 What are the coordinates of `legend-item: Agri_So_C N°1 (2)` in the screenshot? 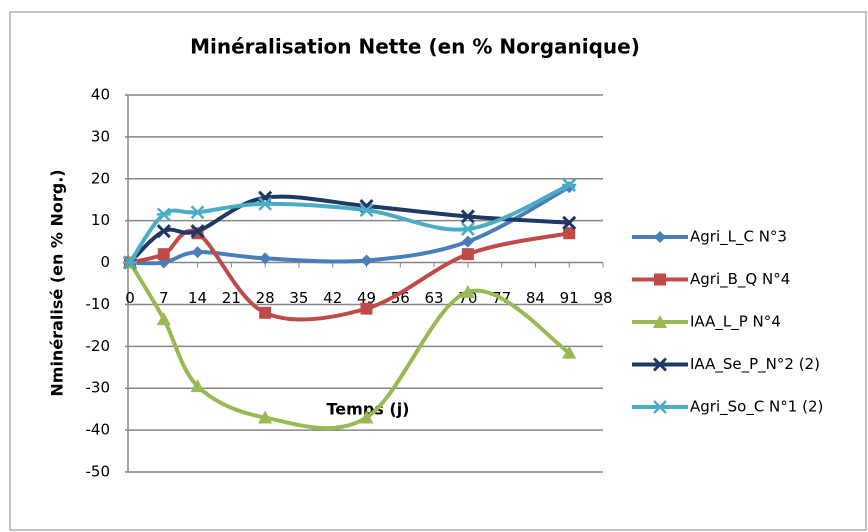 It's located at (727, 407).